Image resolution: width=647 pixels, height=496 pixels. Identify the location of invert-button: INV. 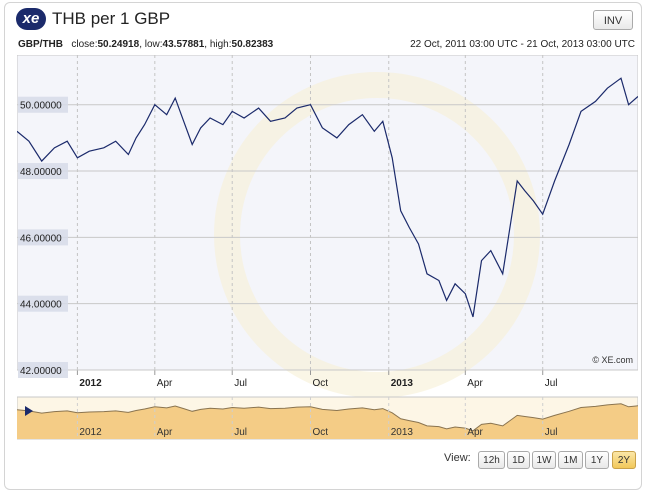
(613, 20).